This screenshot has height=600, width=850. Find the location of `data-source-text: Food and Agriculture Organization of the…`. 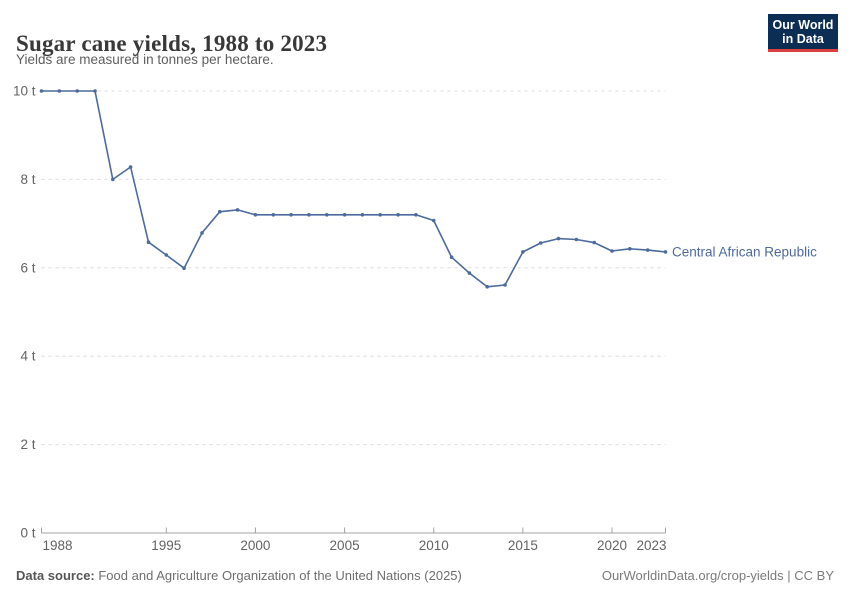

data-source-text: Food and Agriculture Organization of the… is located at coordinates (278, 575).